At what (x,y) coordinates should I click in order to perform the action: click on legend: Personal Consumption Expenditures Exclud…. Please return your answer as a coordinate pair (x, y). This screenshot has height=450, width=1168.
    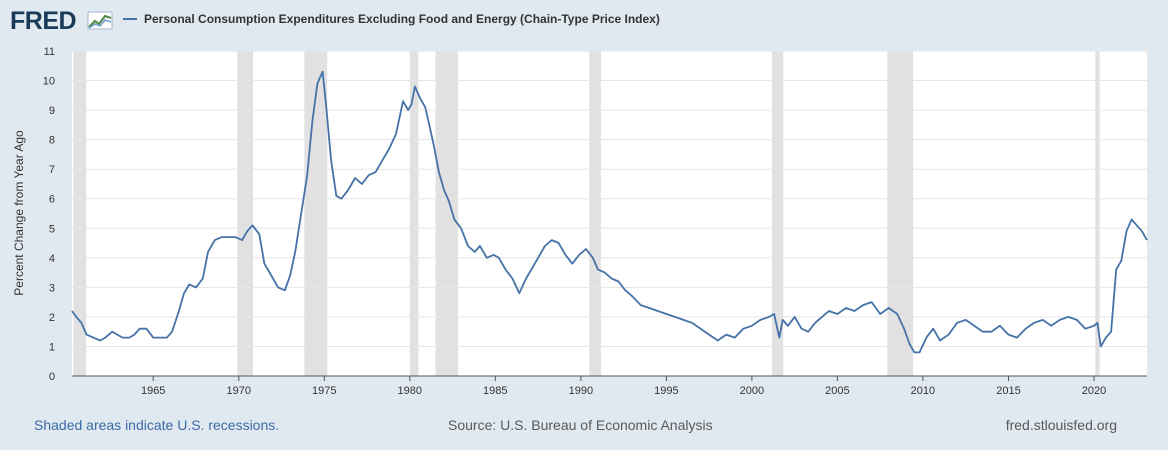
    Looking at the image, I should click on (391, 19).